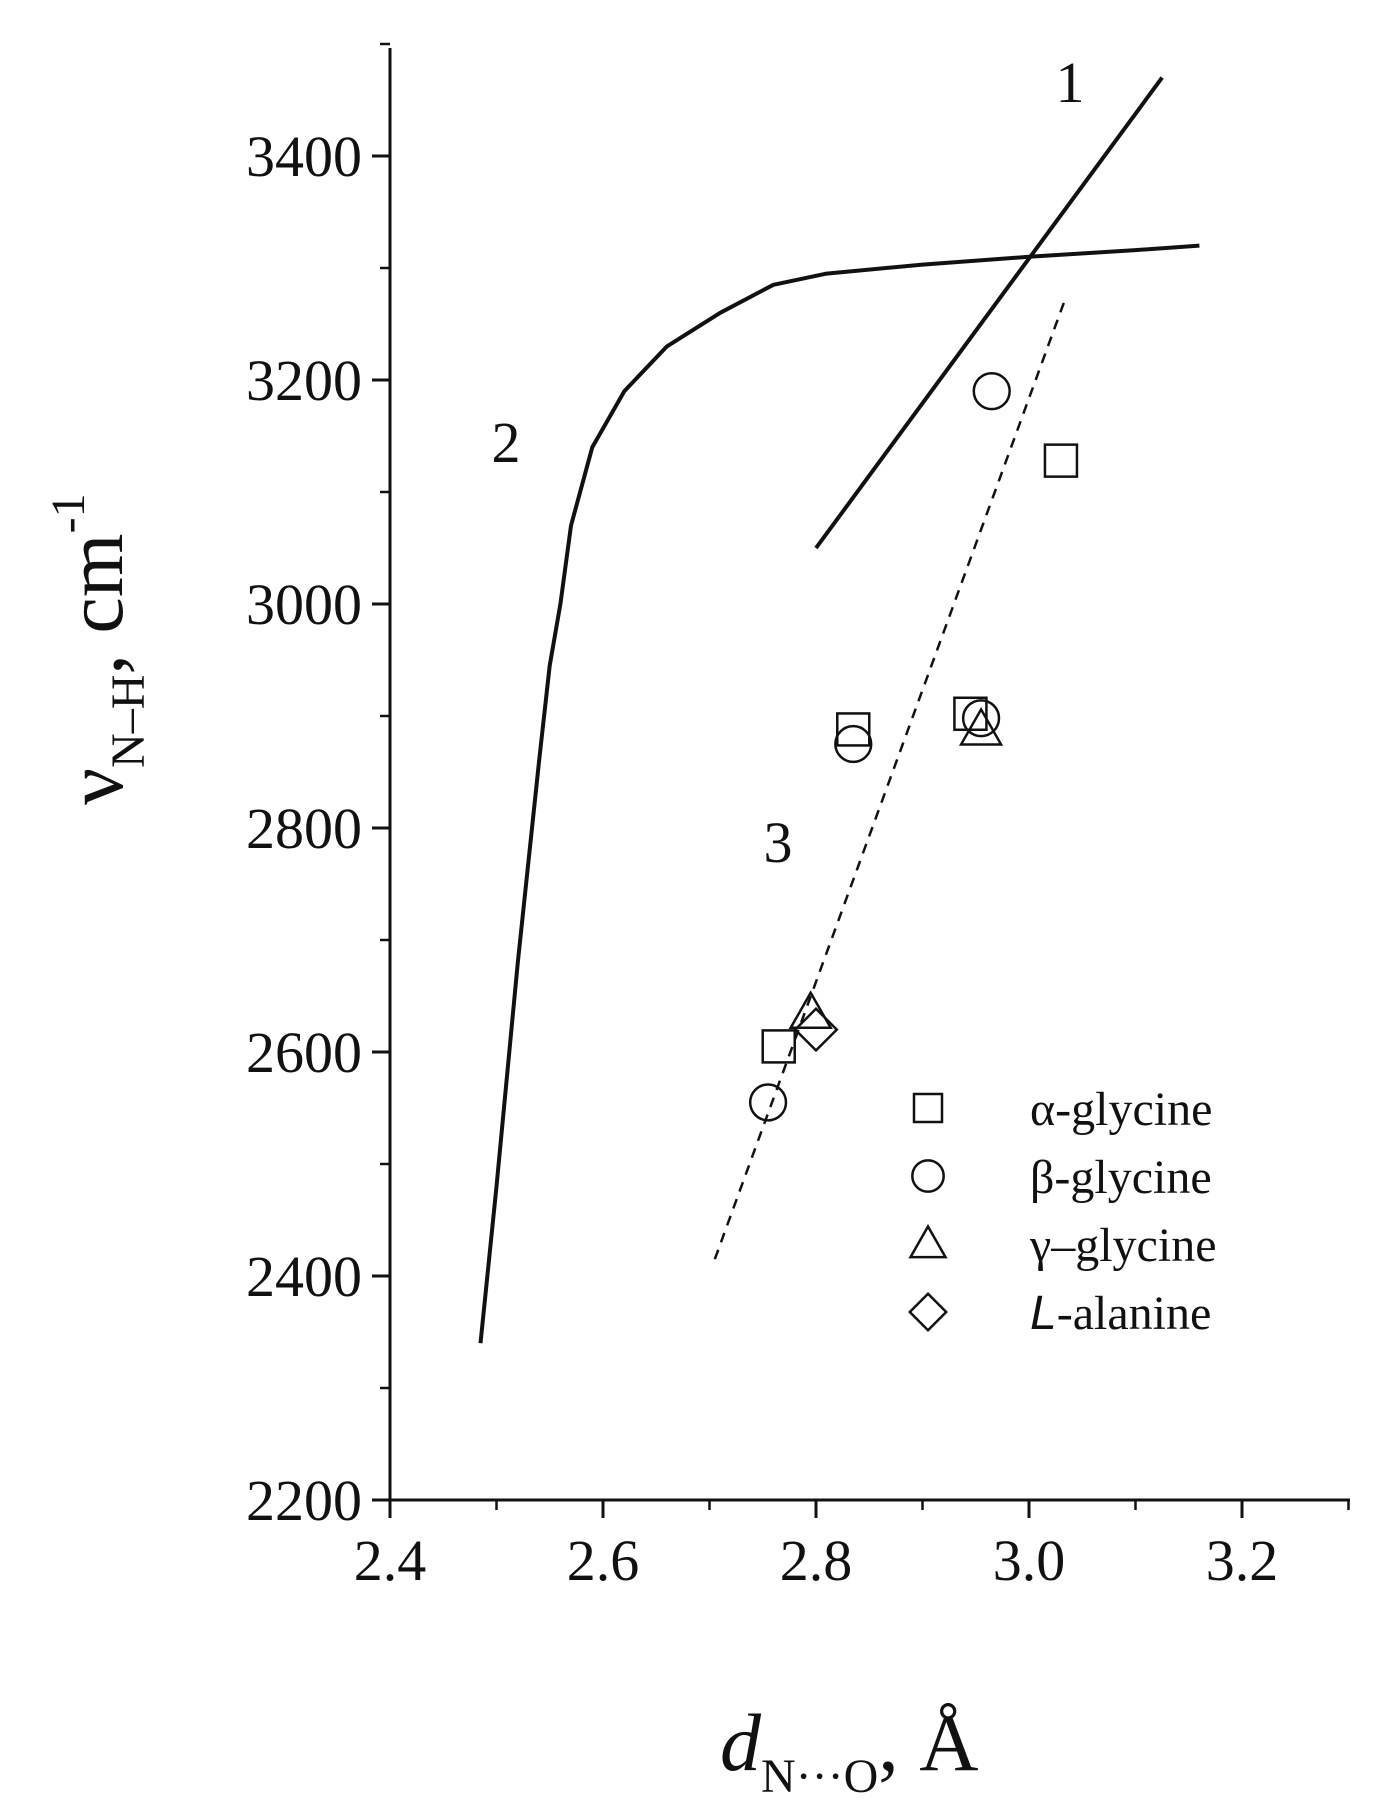 This screenshot has height=1808, width=1384. Describe the element at coordinates (603, 1560) in the screenshot. I see `x-tick-label: 2.6` at that location.